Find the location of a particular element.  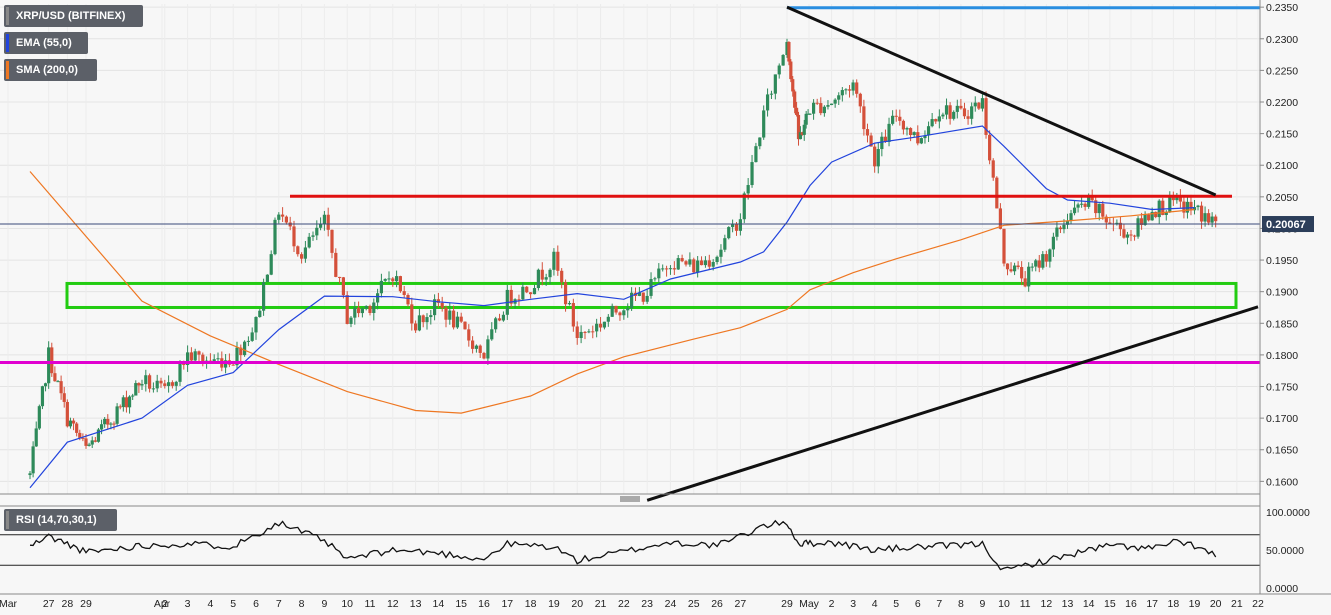

sma-swatch is located at coordinates (7, 70).